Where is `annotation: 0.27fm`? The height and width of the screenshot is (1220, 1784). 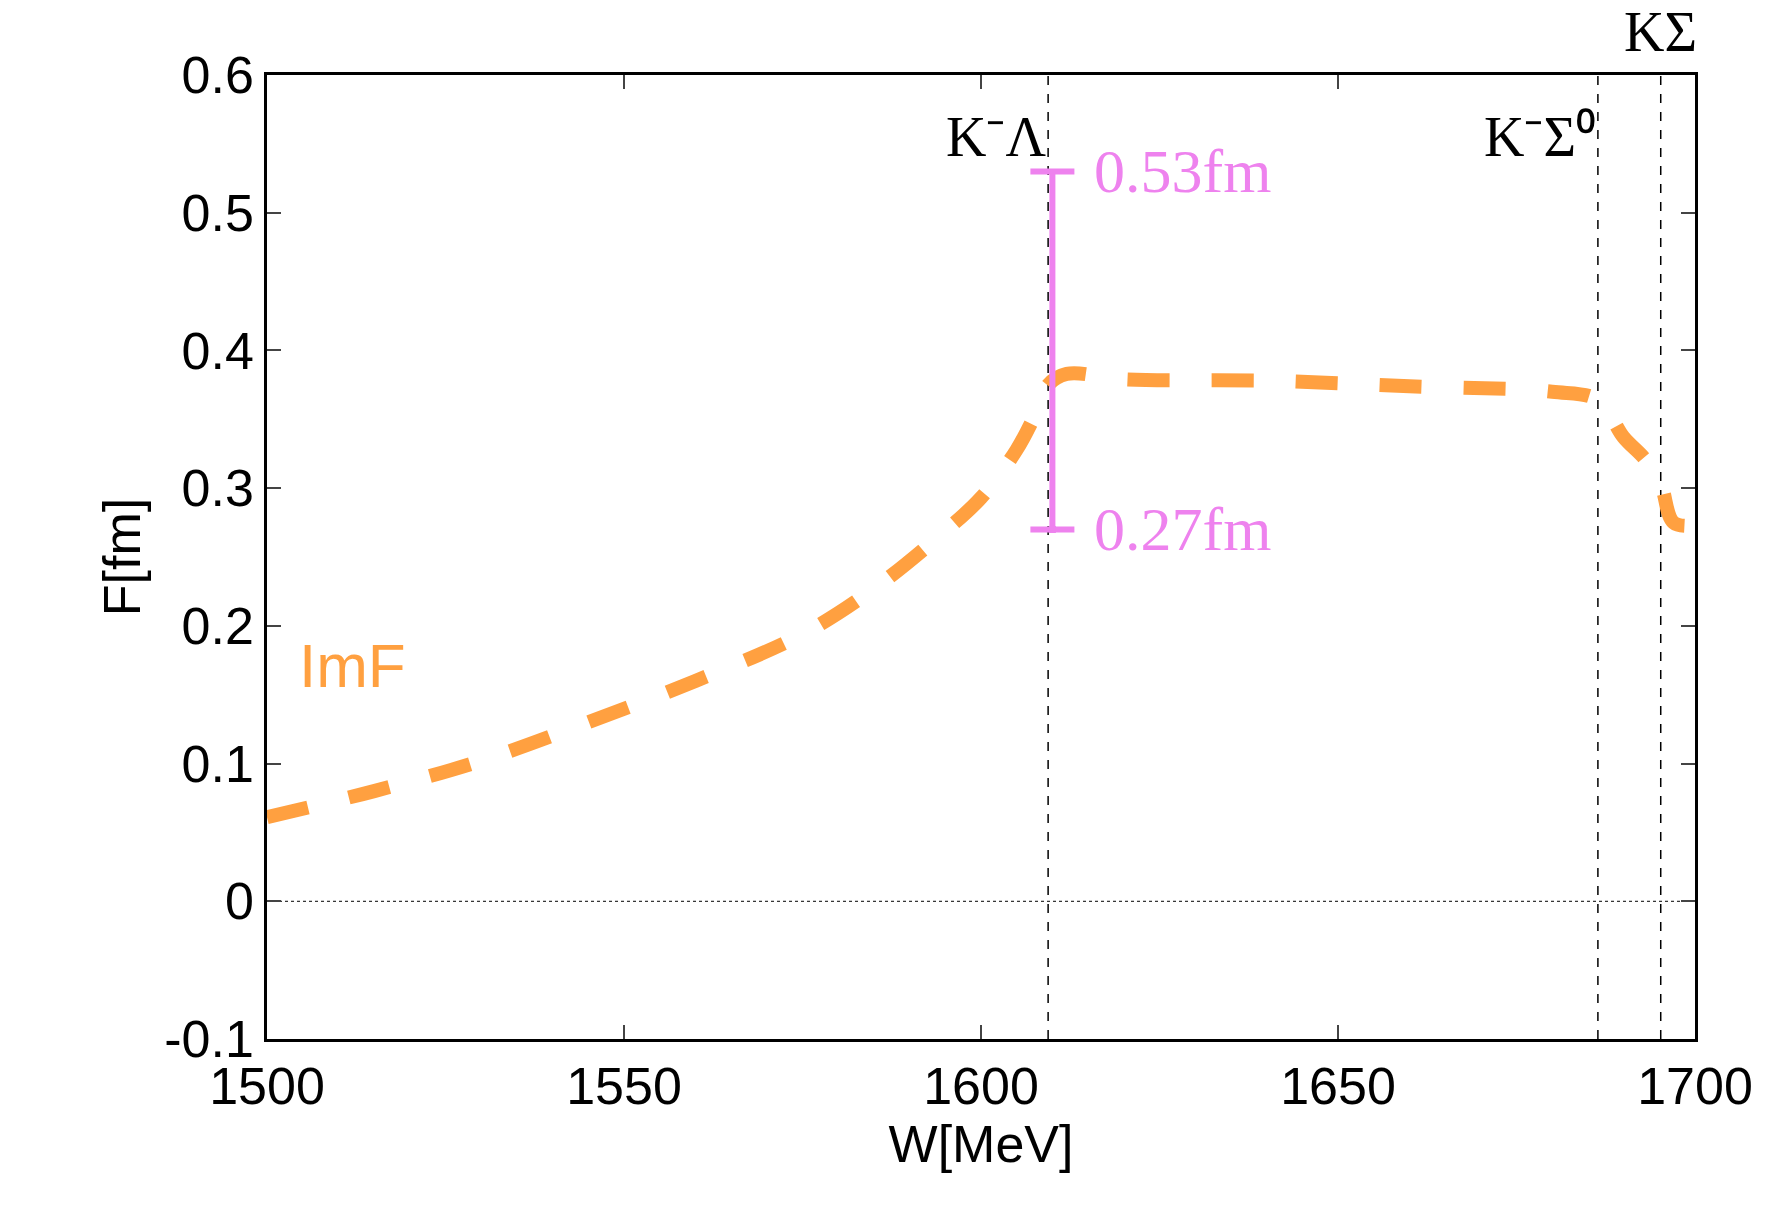
annotation: 0.27fm is located at coordinates (1183, 529).